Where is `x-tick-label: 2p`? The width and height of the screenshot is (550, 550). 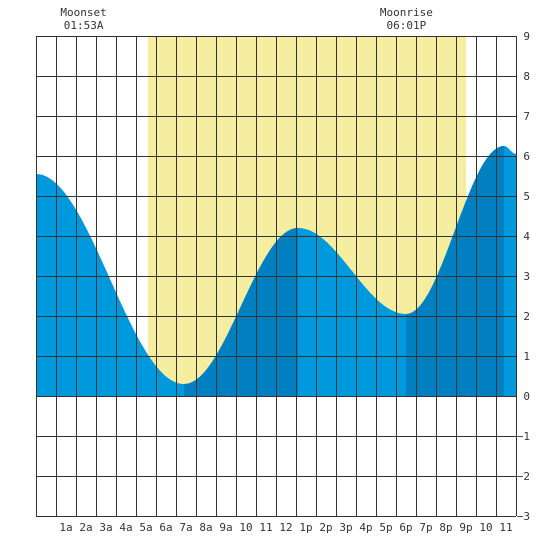
x-tick-label: 2p is located at coordinates (325, 527).